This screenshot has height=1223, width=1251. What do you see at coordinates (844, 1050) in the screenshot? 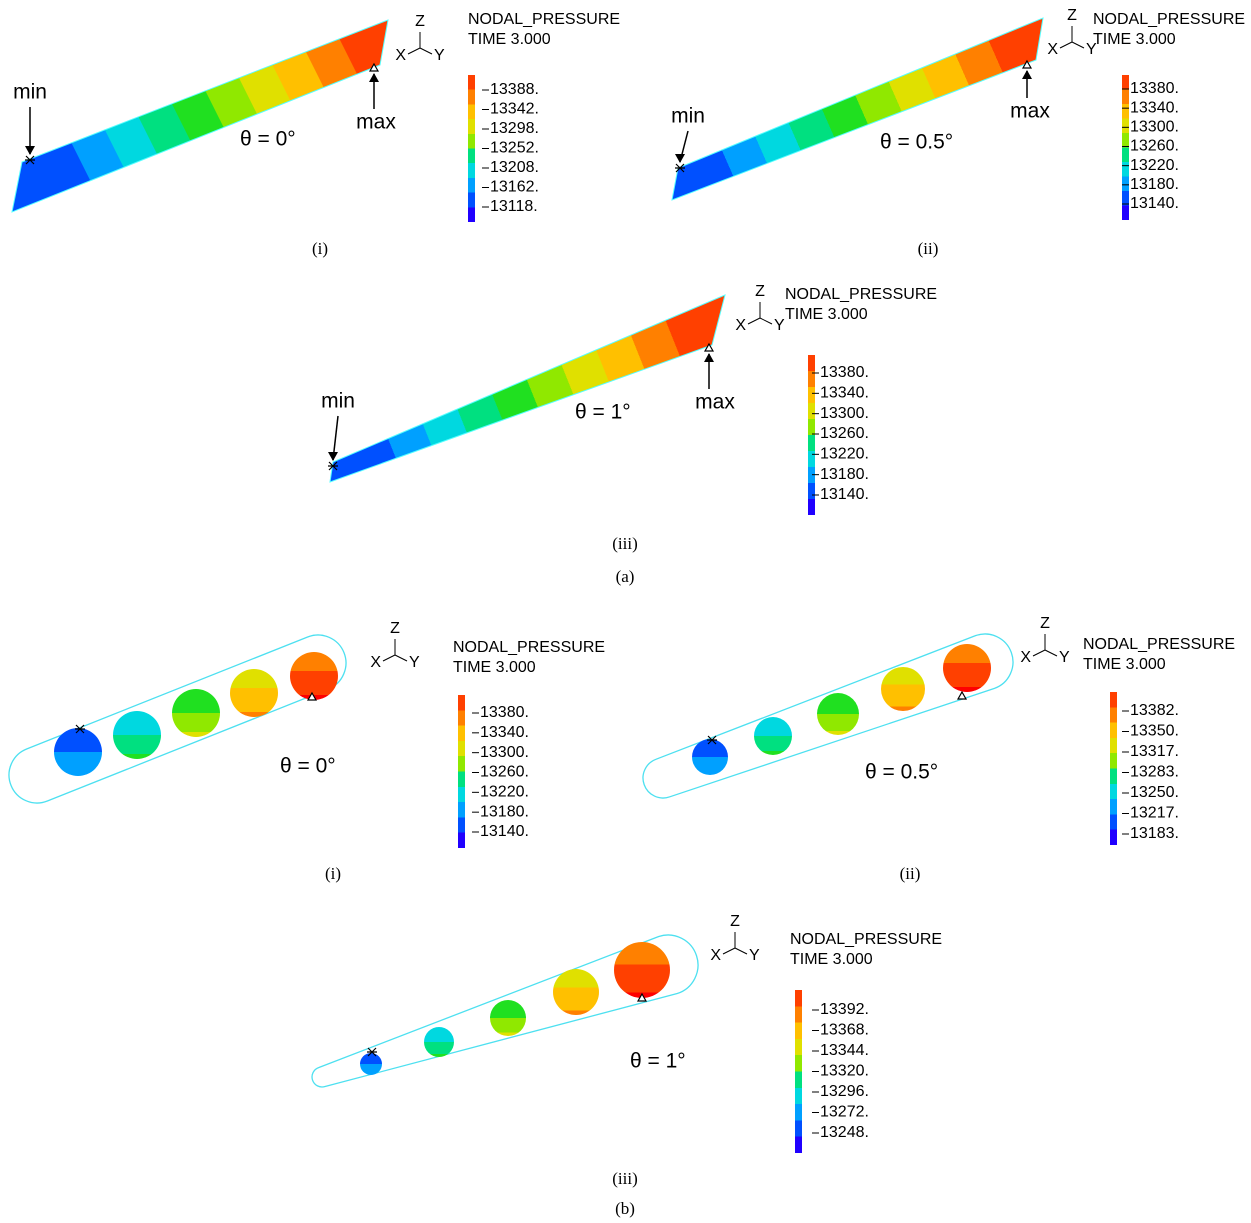
I see `legend-tick-label: 13344.` at bounding box center [844, 1050].